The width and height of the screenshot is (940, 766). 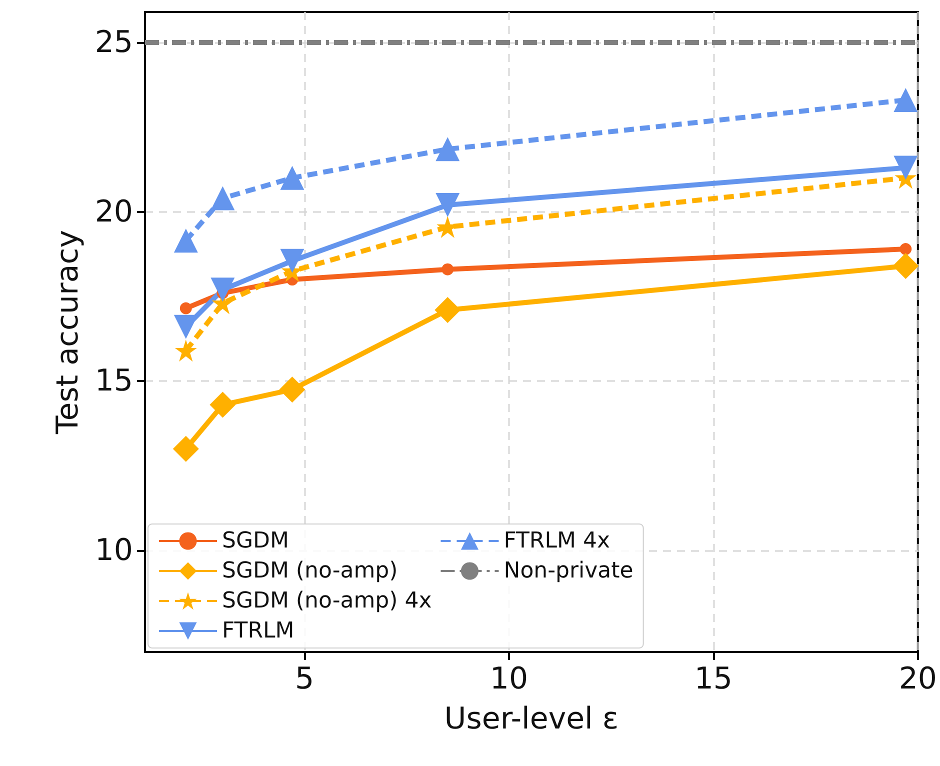 What do you see at coordinates (113, 42) in the screenshot?
I see `y-tick-label: 25` at bounding box center [113, 42].